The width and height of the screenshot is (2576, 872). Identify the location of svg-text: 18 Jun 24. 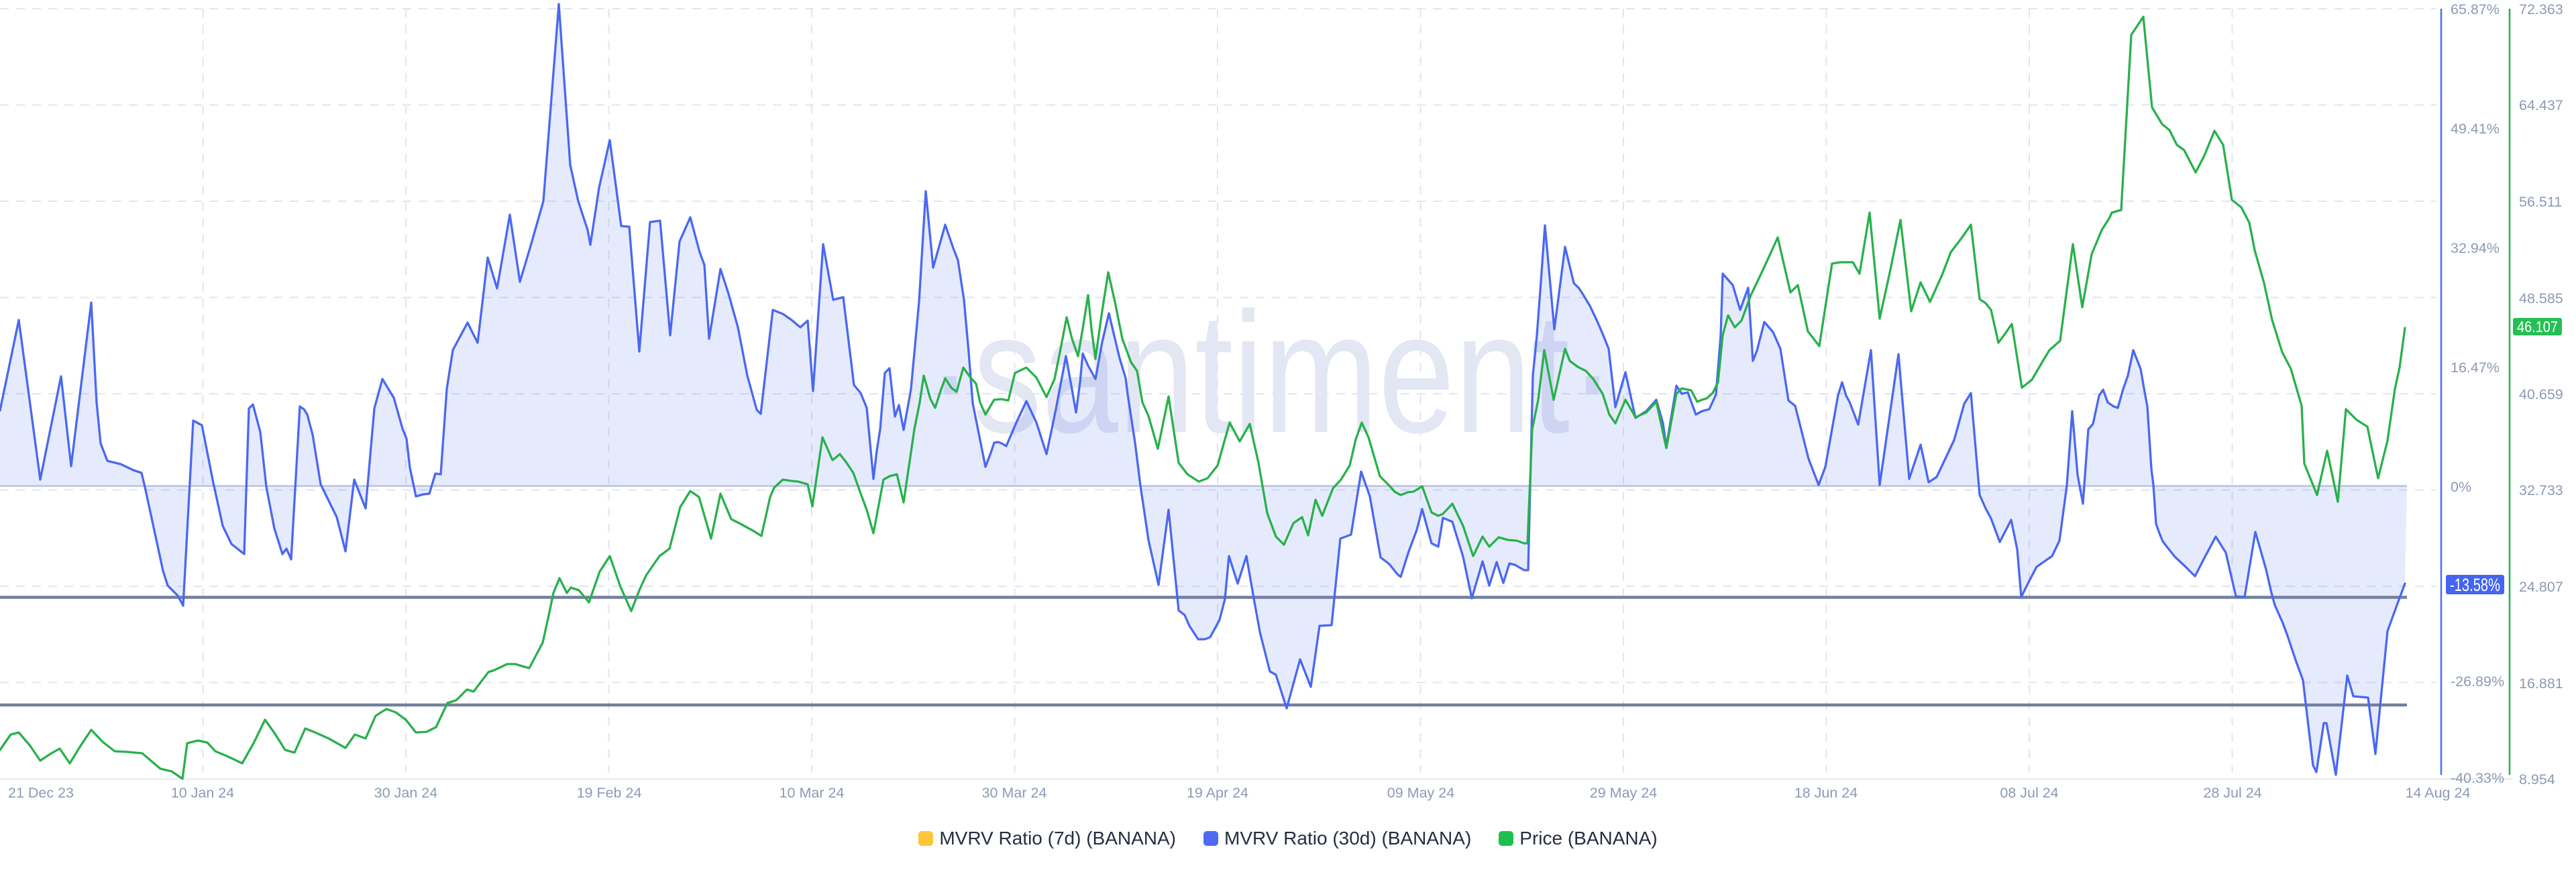
(1826, 793).